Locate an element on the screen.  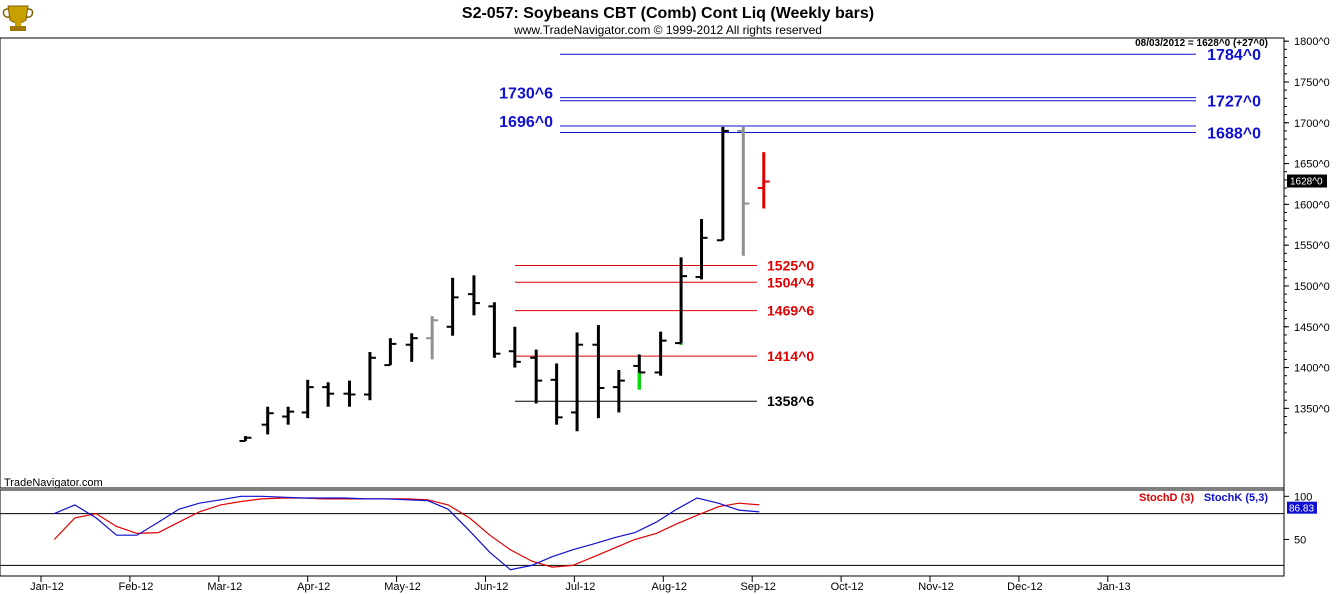
x-tick-label: May-12 is located at coordinates (402, 587).